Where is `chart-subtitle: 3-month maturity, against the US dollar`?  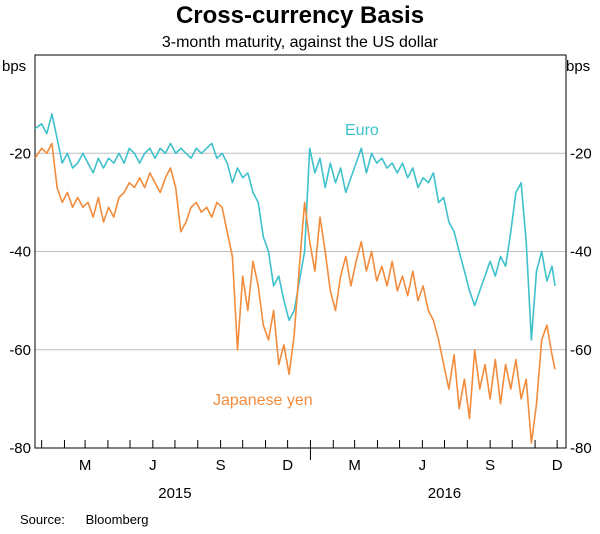 chart-subtitle: 3-month maturity, against the US dollar is located at coordinates (300, 42).